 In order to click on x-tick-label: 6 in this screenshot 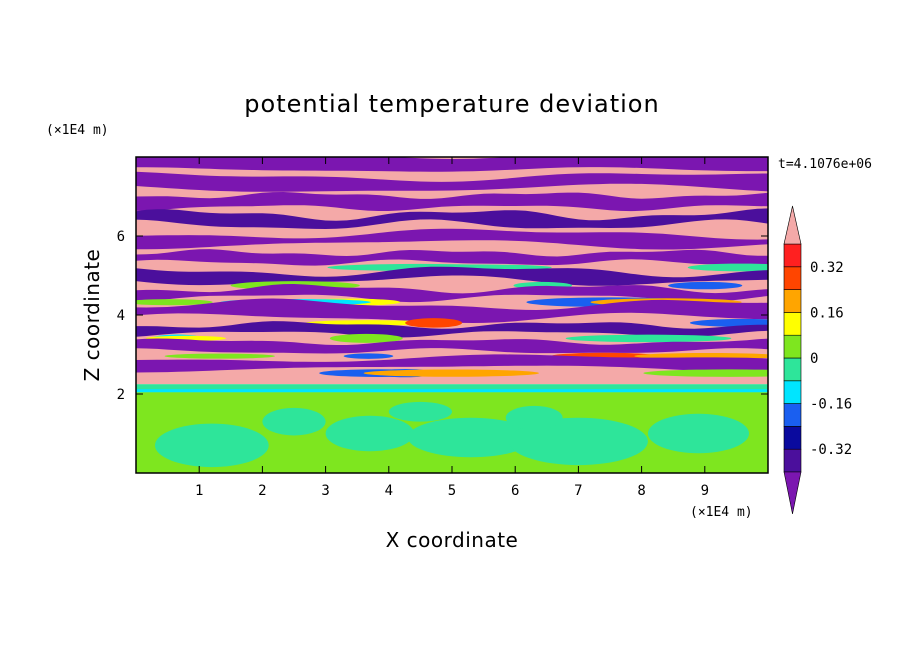, I will do `click(515, 491)`.